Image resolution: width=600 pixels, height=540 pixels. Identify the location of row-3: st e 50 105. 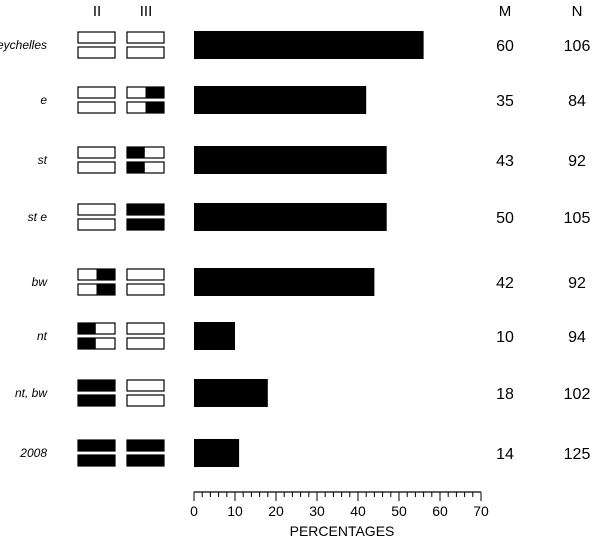
(309, 217).